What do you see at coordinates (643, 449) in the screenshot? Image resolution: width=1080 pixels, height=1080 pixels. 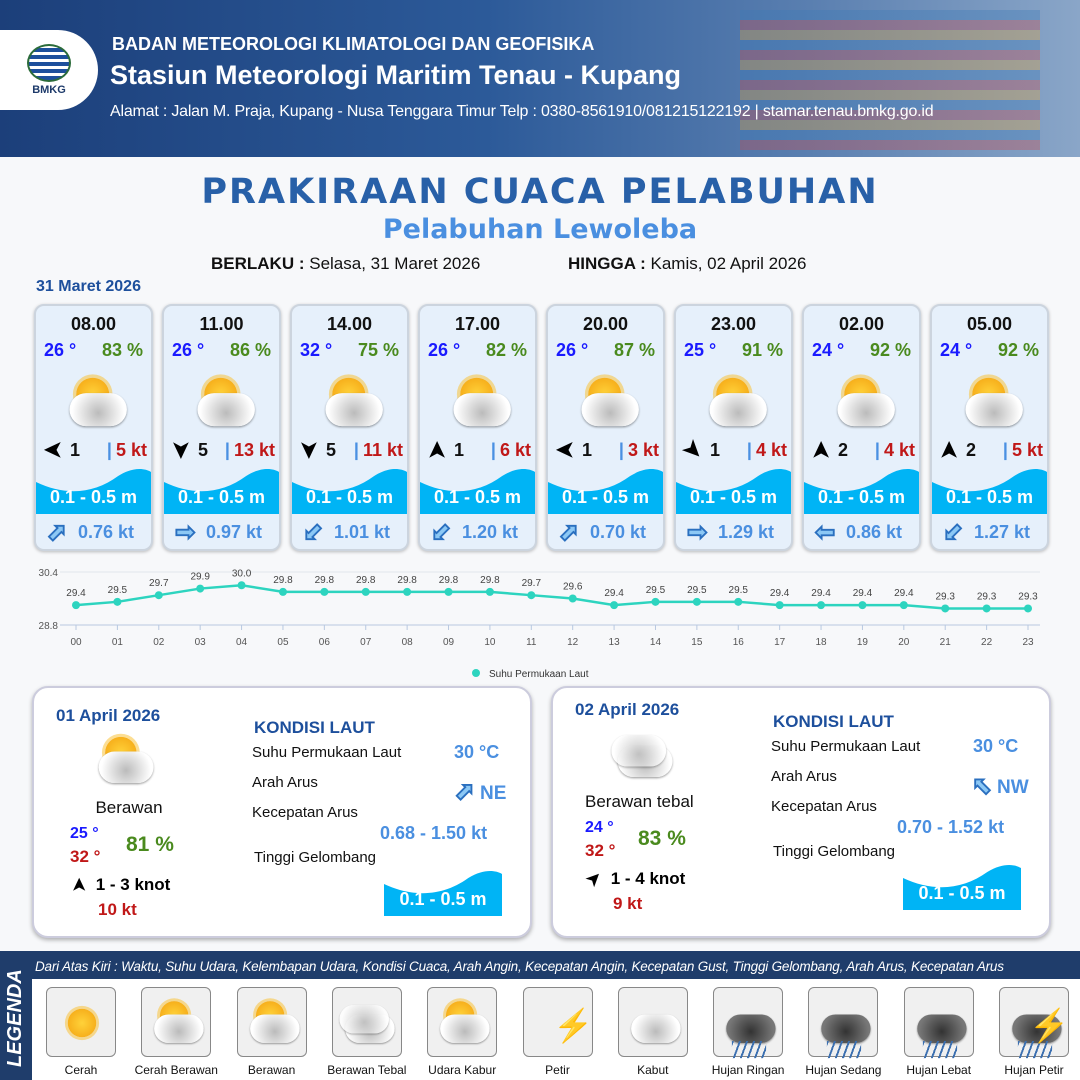 I see `gust-speed: 3 kt` at bounding box center [643, 449].